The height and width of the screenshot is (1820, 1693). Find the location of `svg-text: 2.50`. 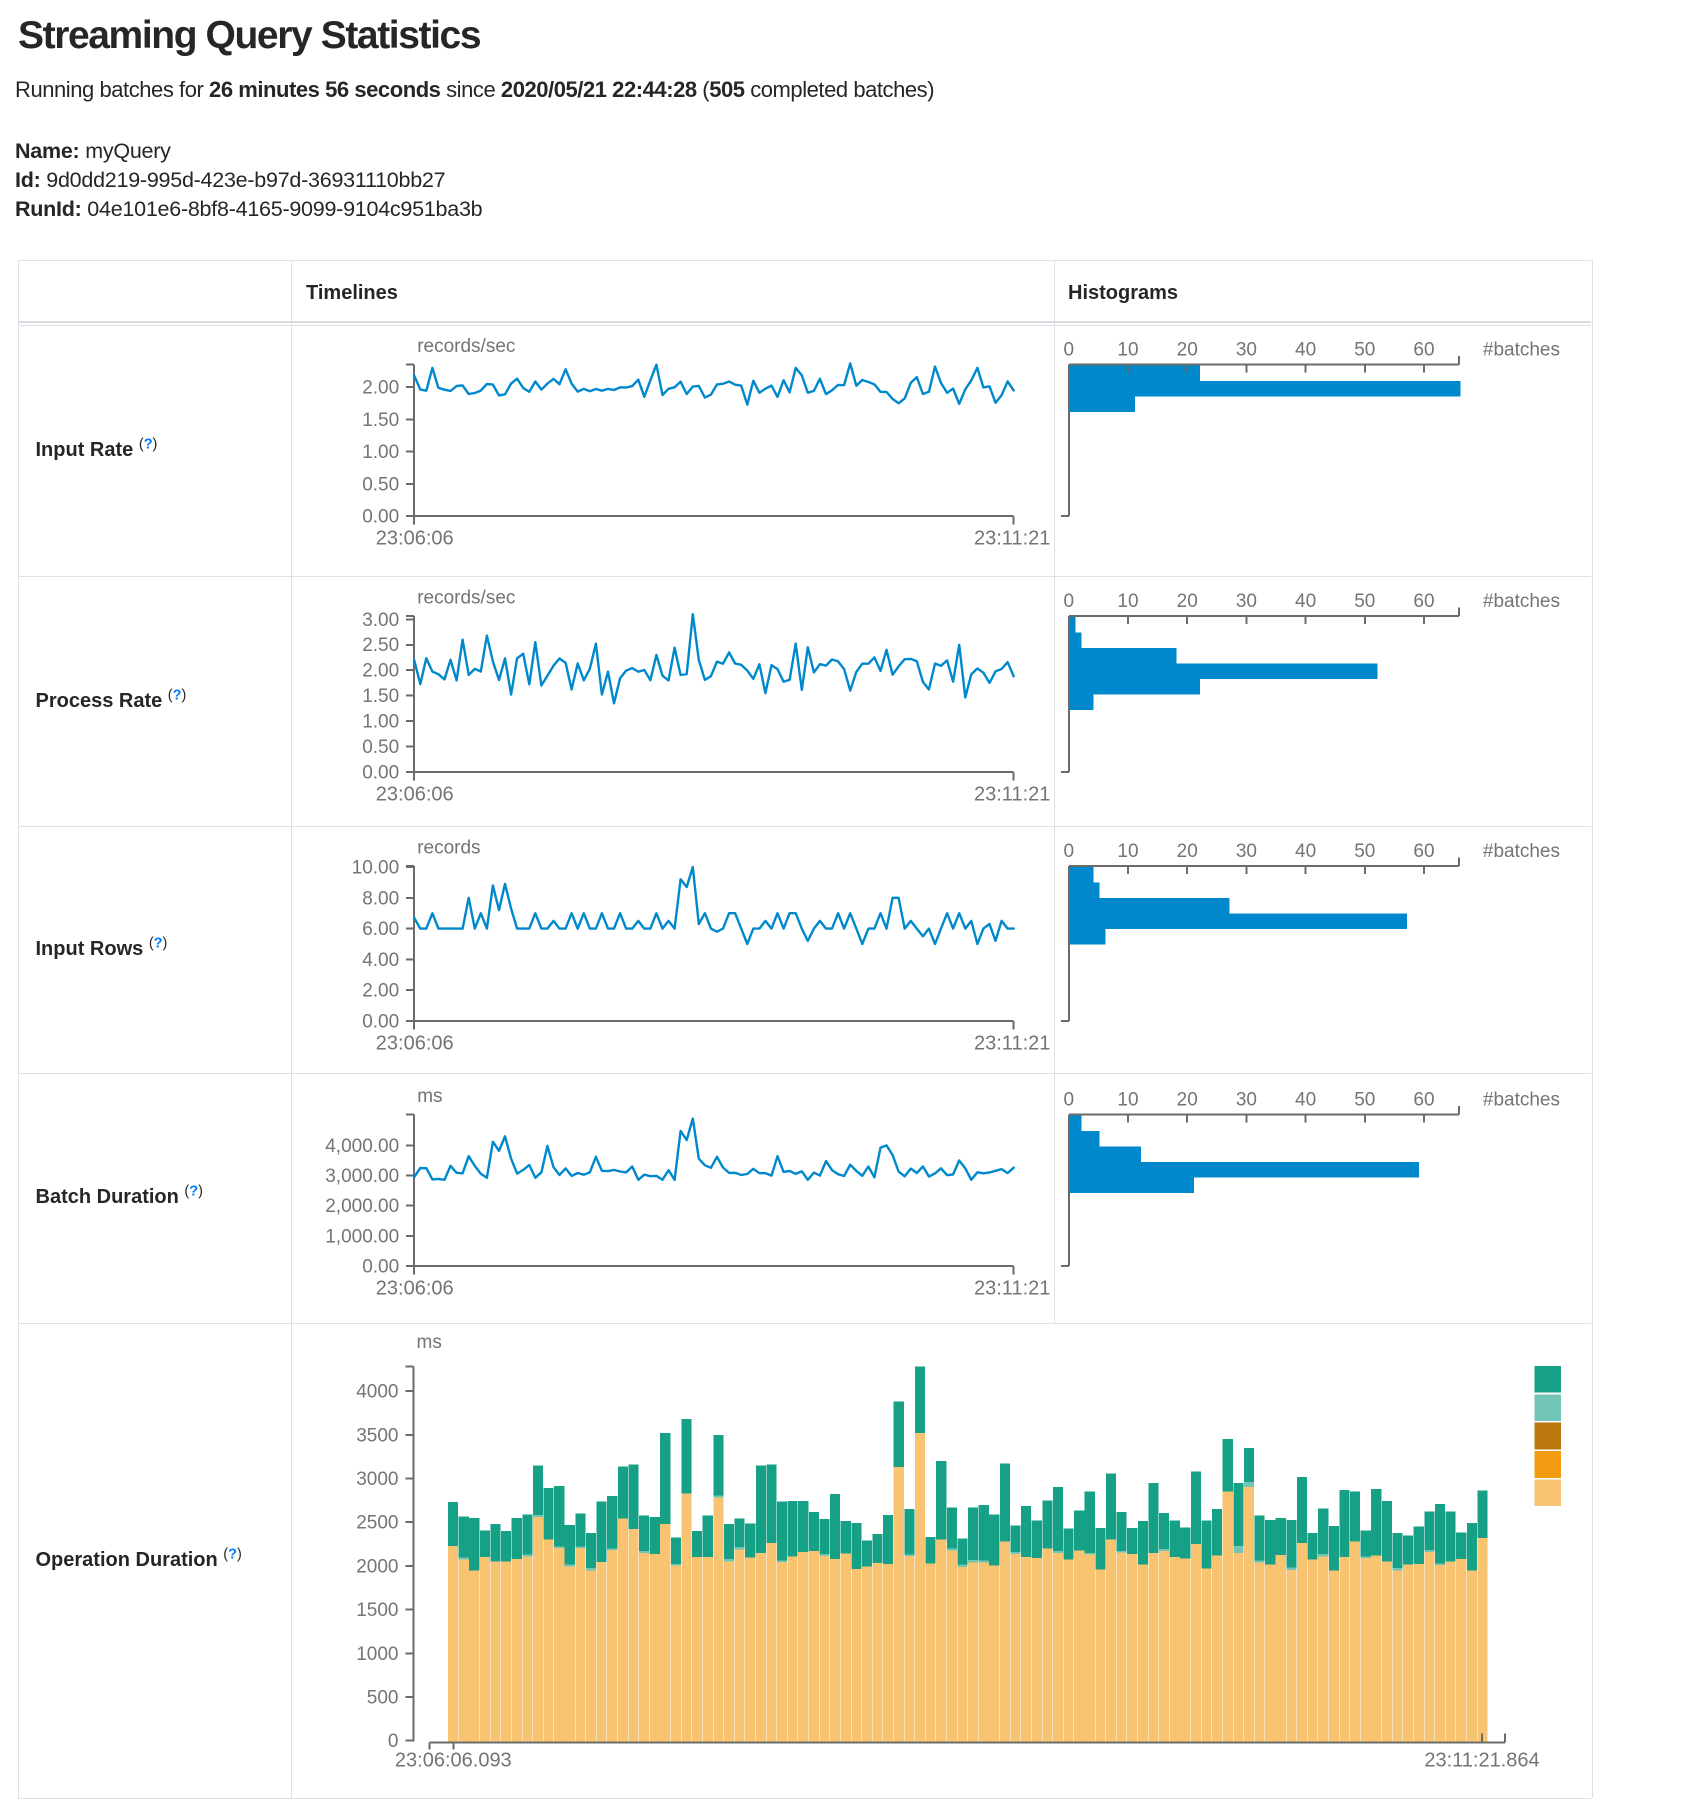

svg-text: 2.50 is located at coordinates (380, 645).